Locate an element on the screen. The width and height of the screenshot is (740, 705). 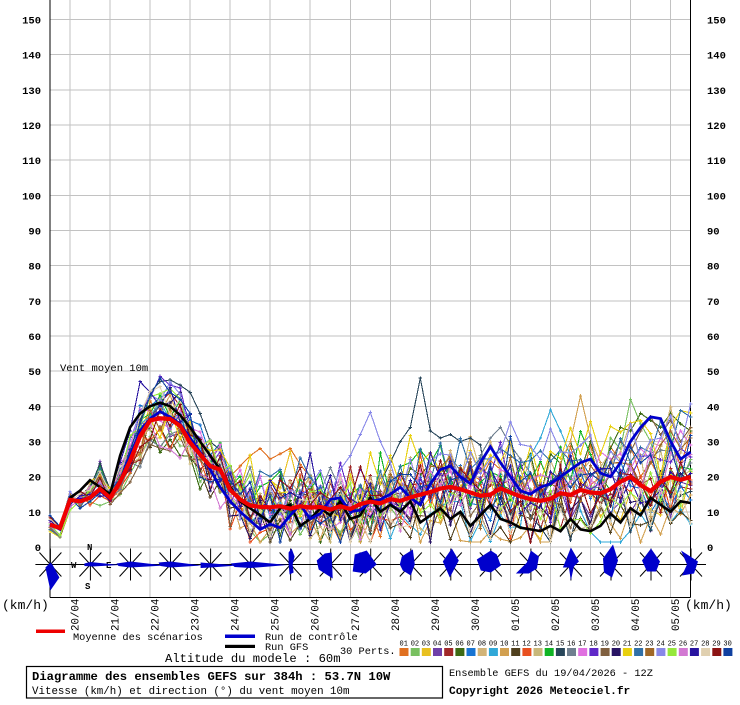
svg-text: 04 is located at coordinates (437, 645).